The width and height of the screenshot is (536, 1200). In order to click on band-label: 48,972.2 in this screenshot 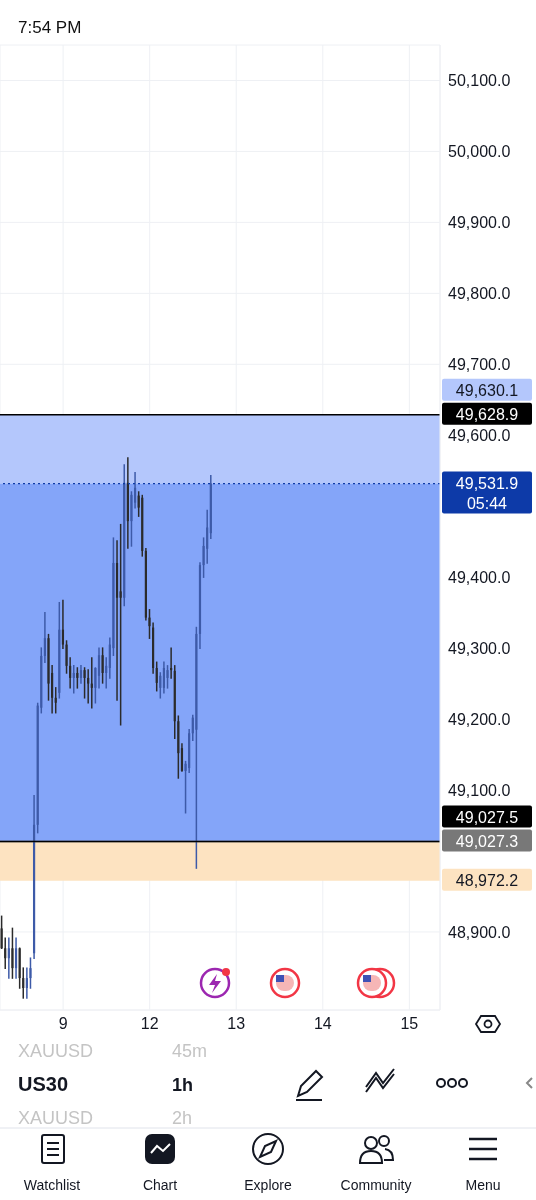, I will do `click(487, 880)`.